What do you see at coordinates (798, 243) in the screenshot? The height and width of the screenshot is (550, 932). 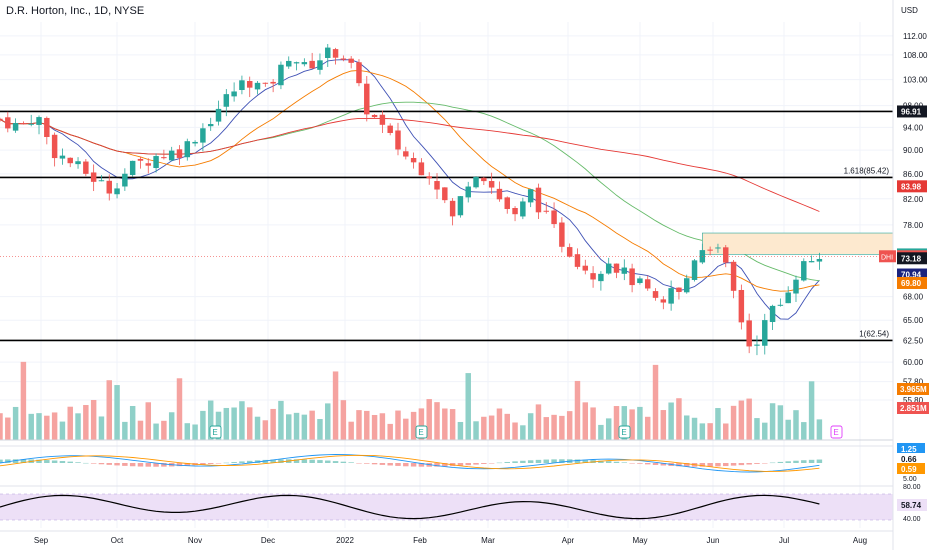 I see `resistance-zone` at bounding box center [798, 243].